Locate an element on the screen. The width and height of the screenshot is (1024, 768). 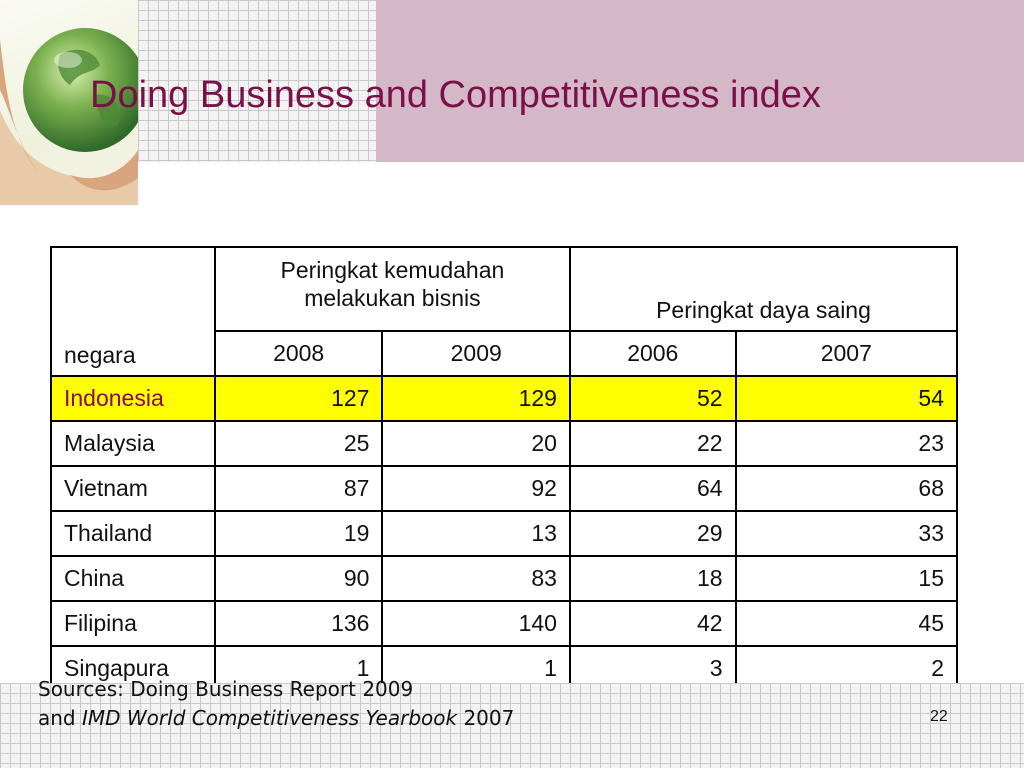
value-cell: 129 is located at coordinates (476, 398).